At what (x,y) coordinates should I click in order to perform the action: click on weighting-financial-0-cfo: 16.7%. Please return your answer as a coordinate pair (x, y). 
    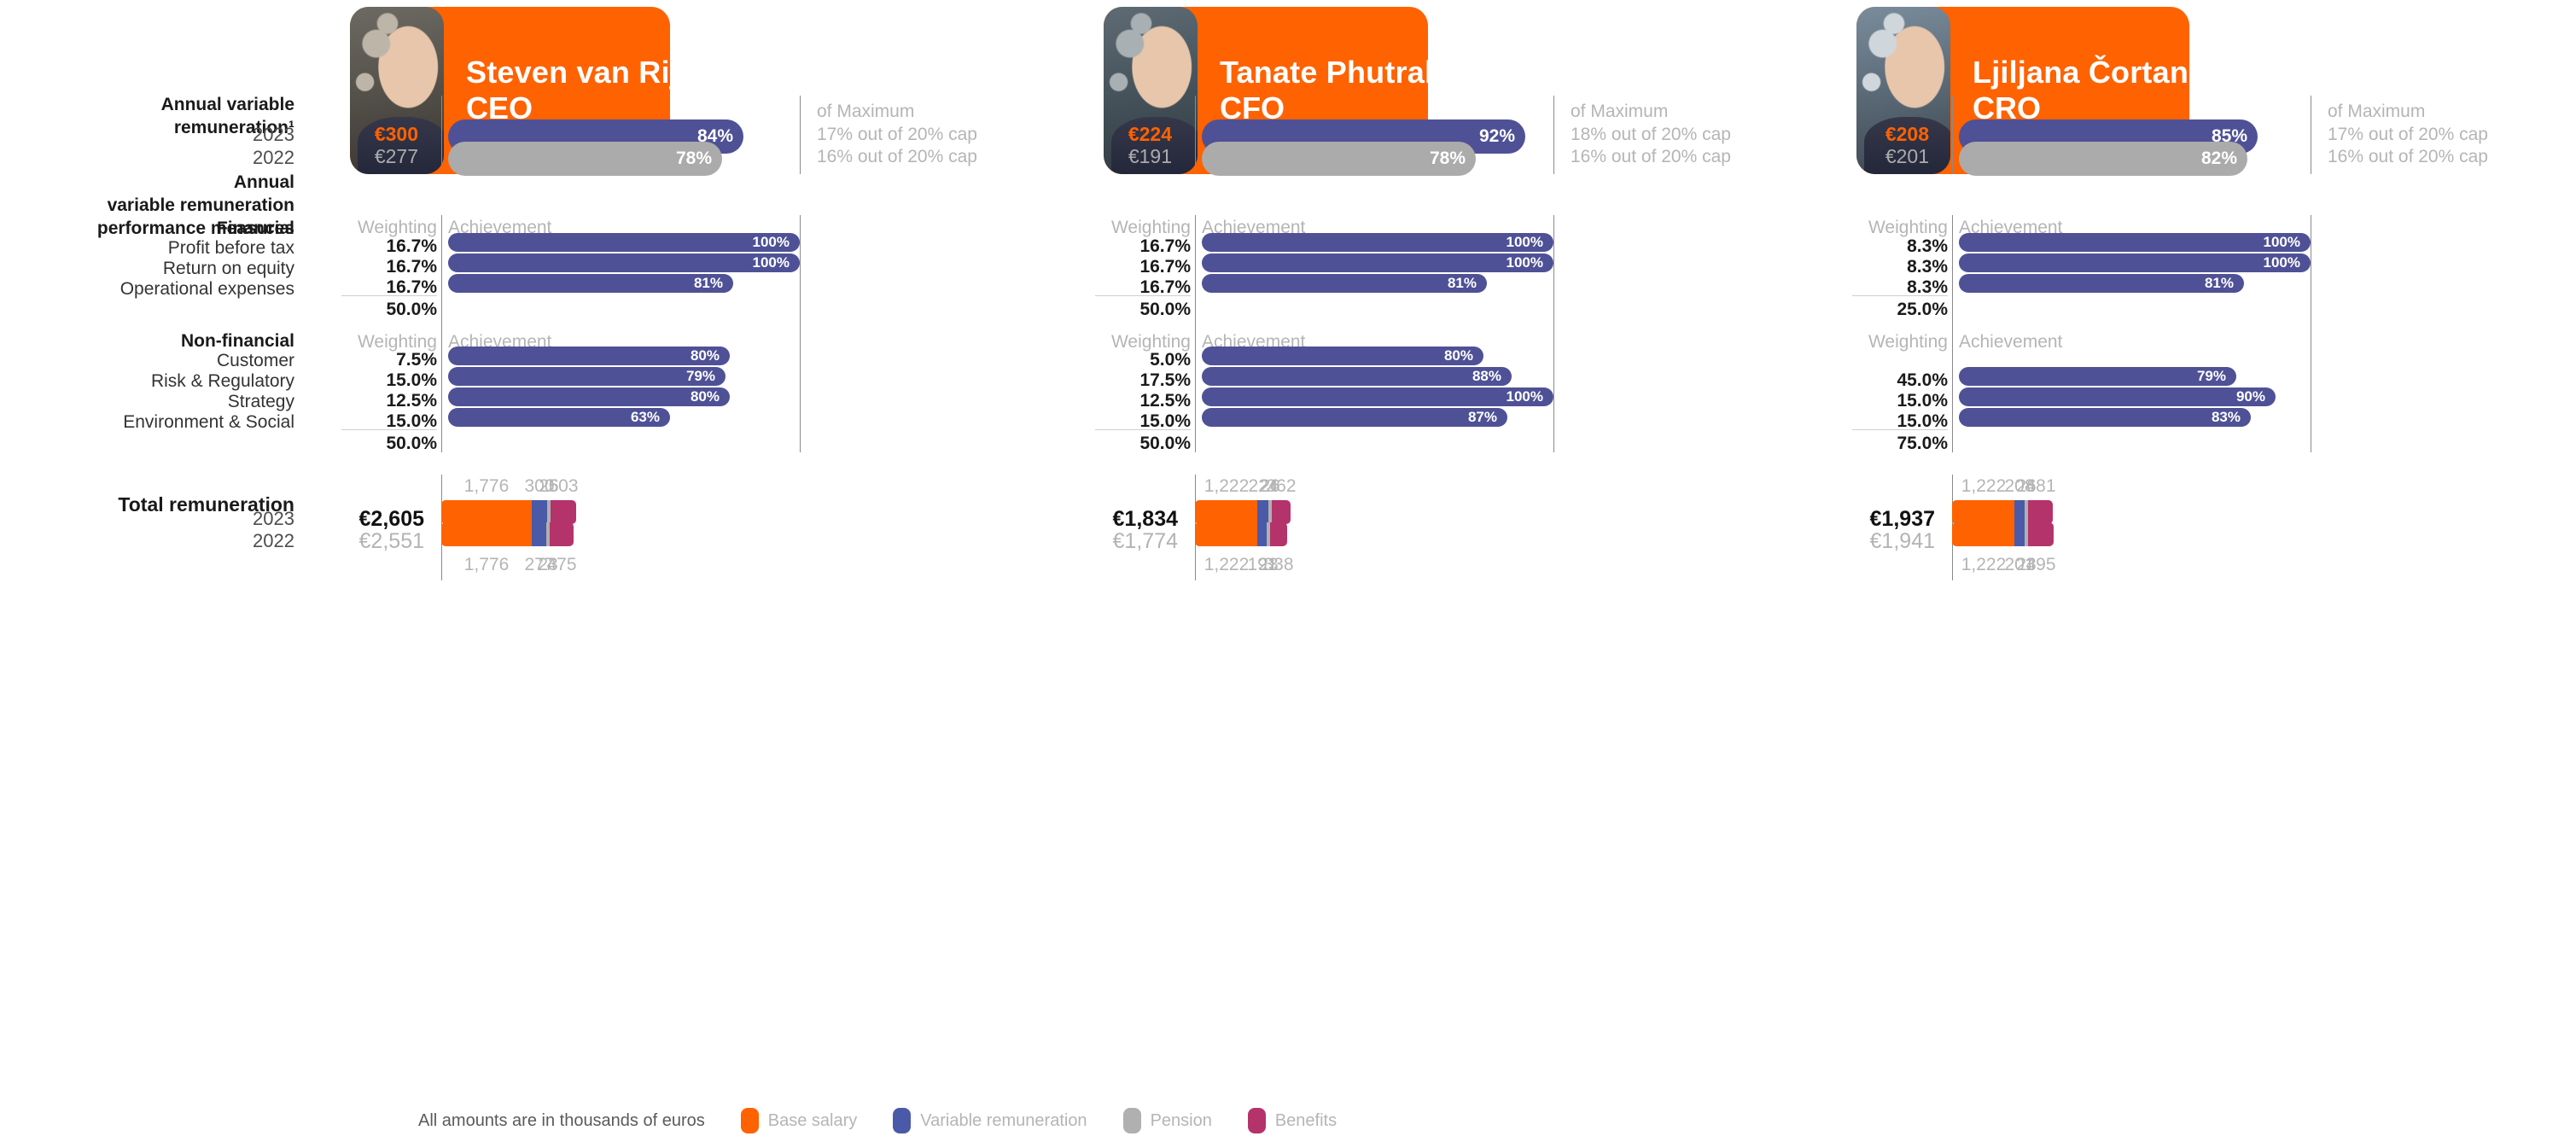
    Looking at the image, I should click on (1165, 246).